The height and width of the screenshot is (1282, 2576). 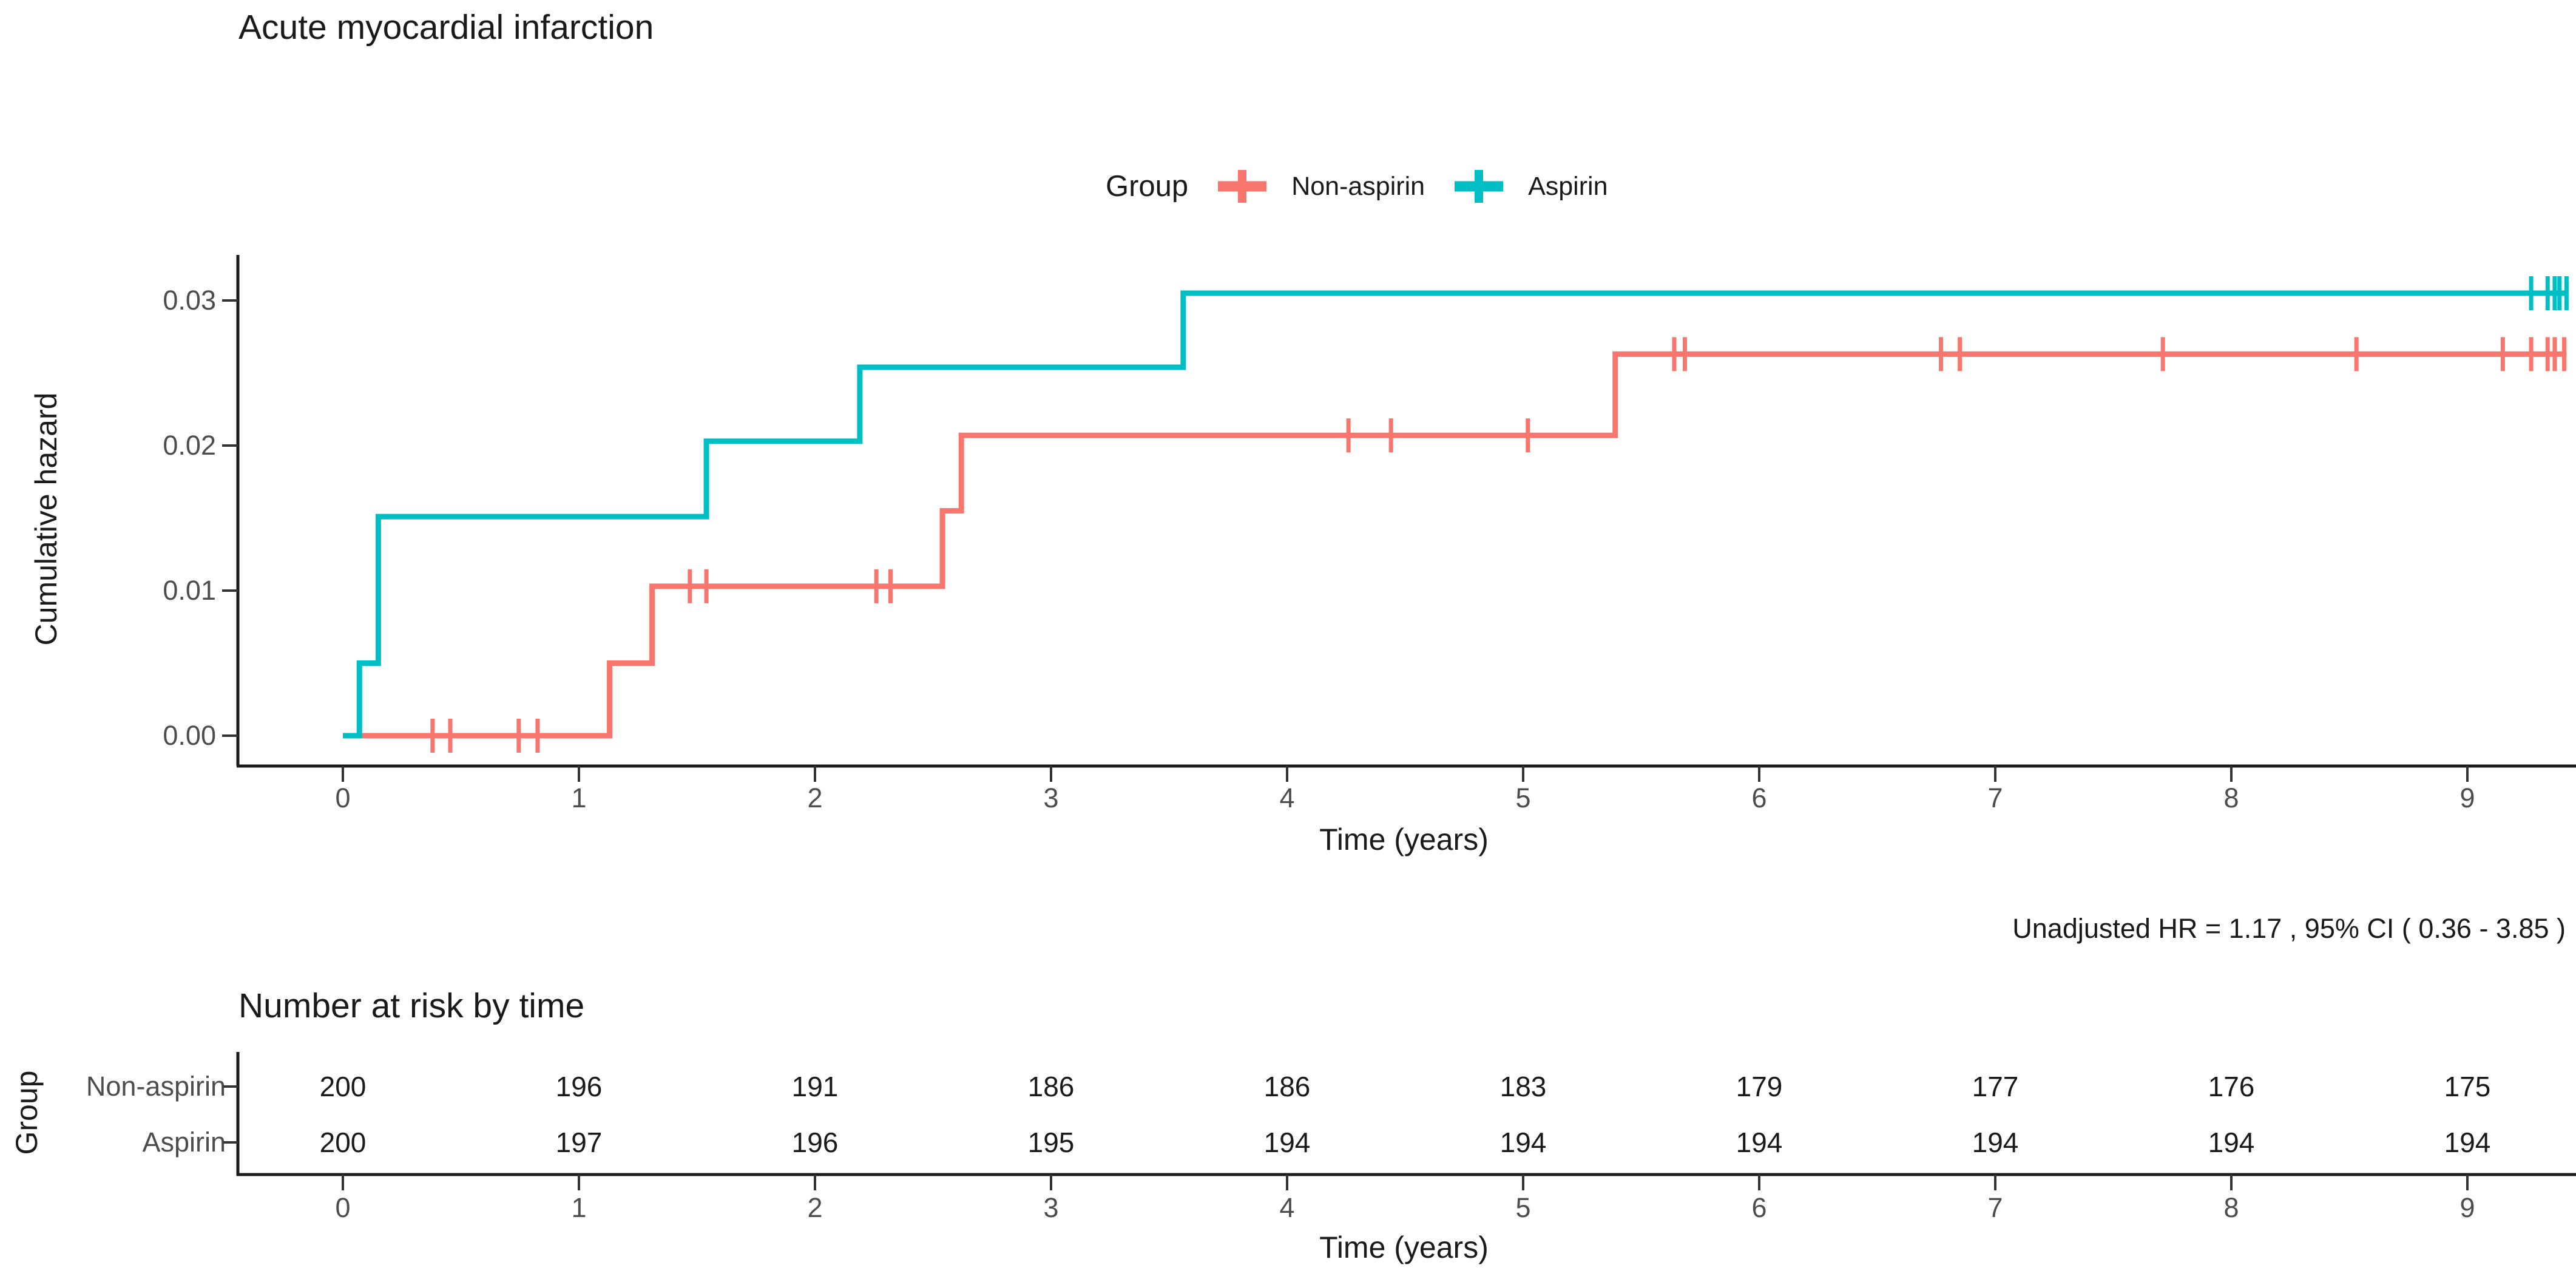 I want to click on risk-x-tick-label: 6, so click(x=1758, y=1207).